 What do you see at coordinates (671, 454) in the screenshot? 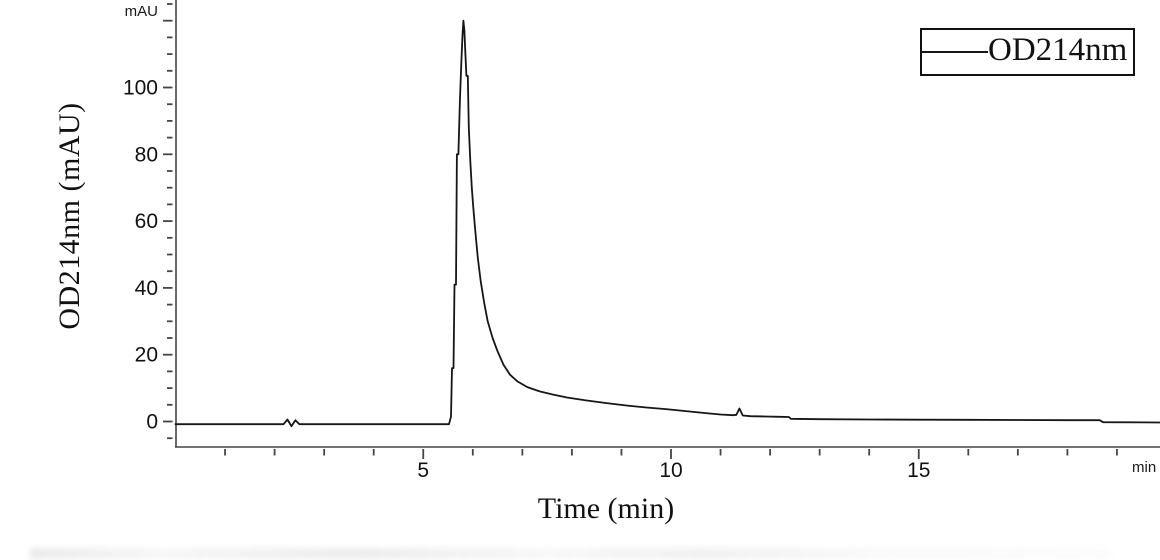
I see `x-axis-ticks` at bounding box center [671, 454].